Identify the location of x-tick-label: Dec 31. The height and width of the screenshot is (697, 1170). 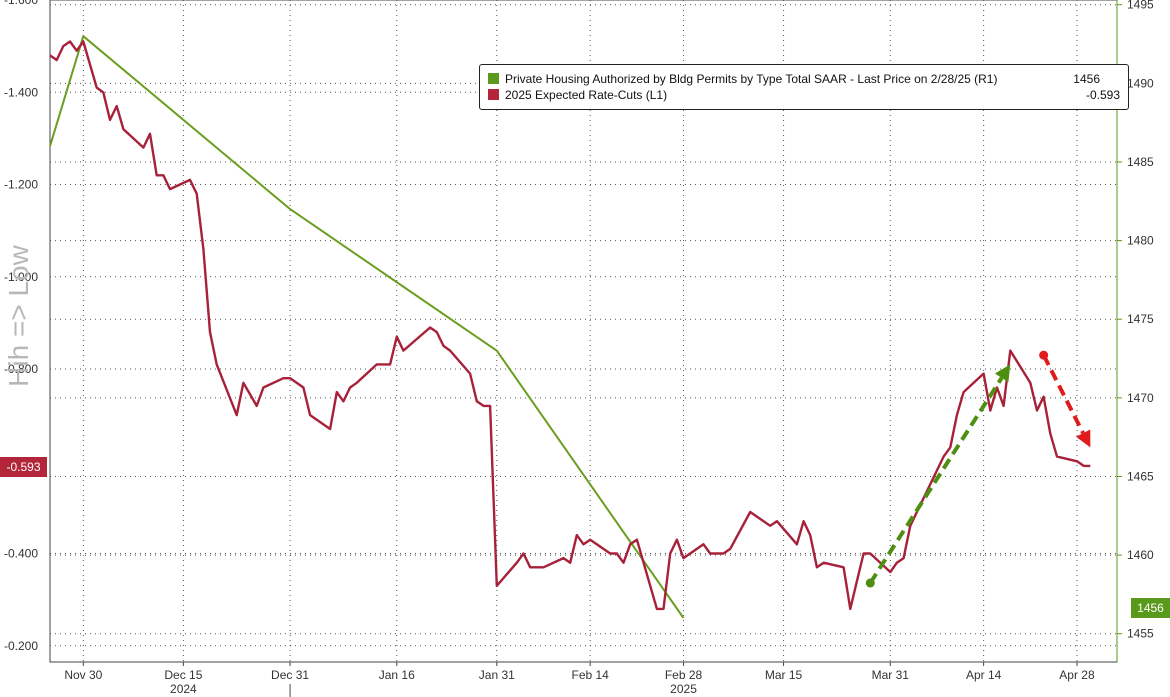
(290, 675).